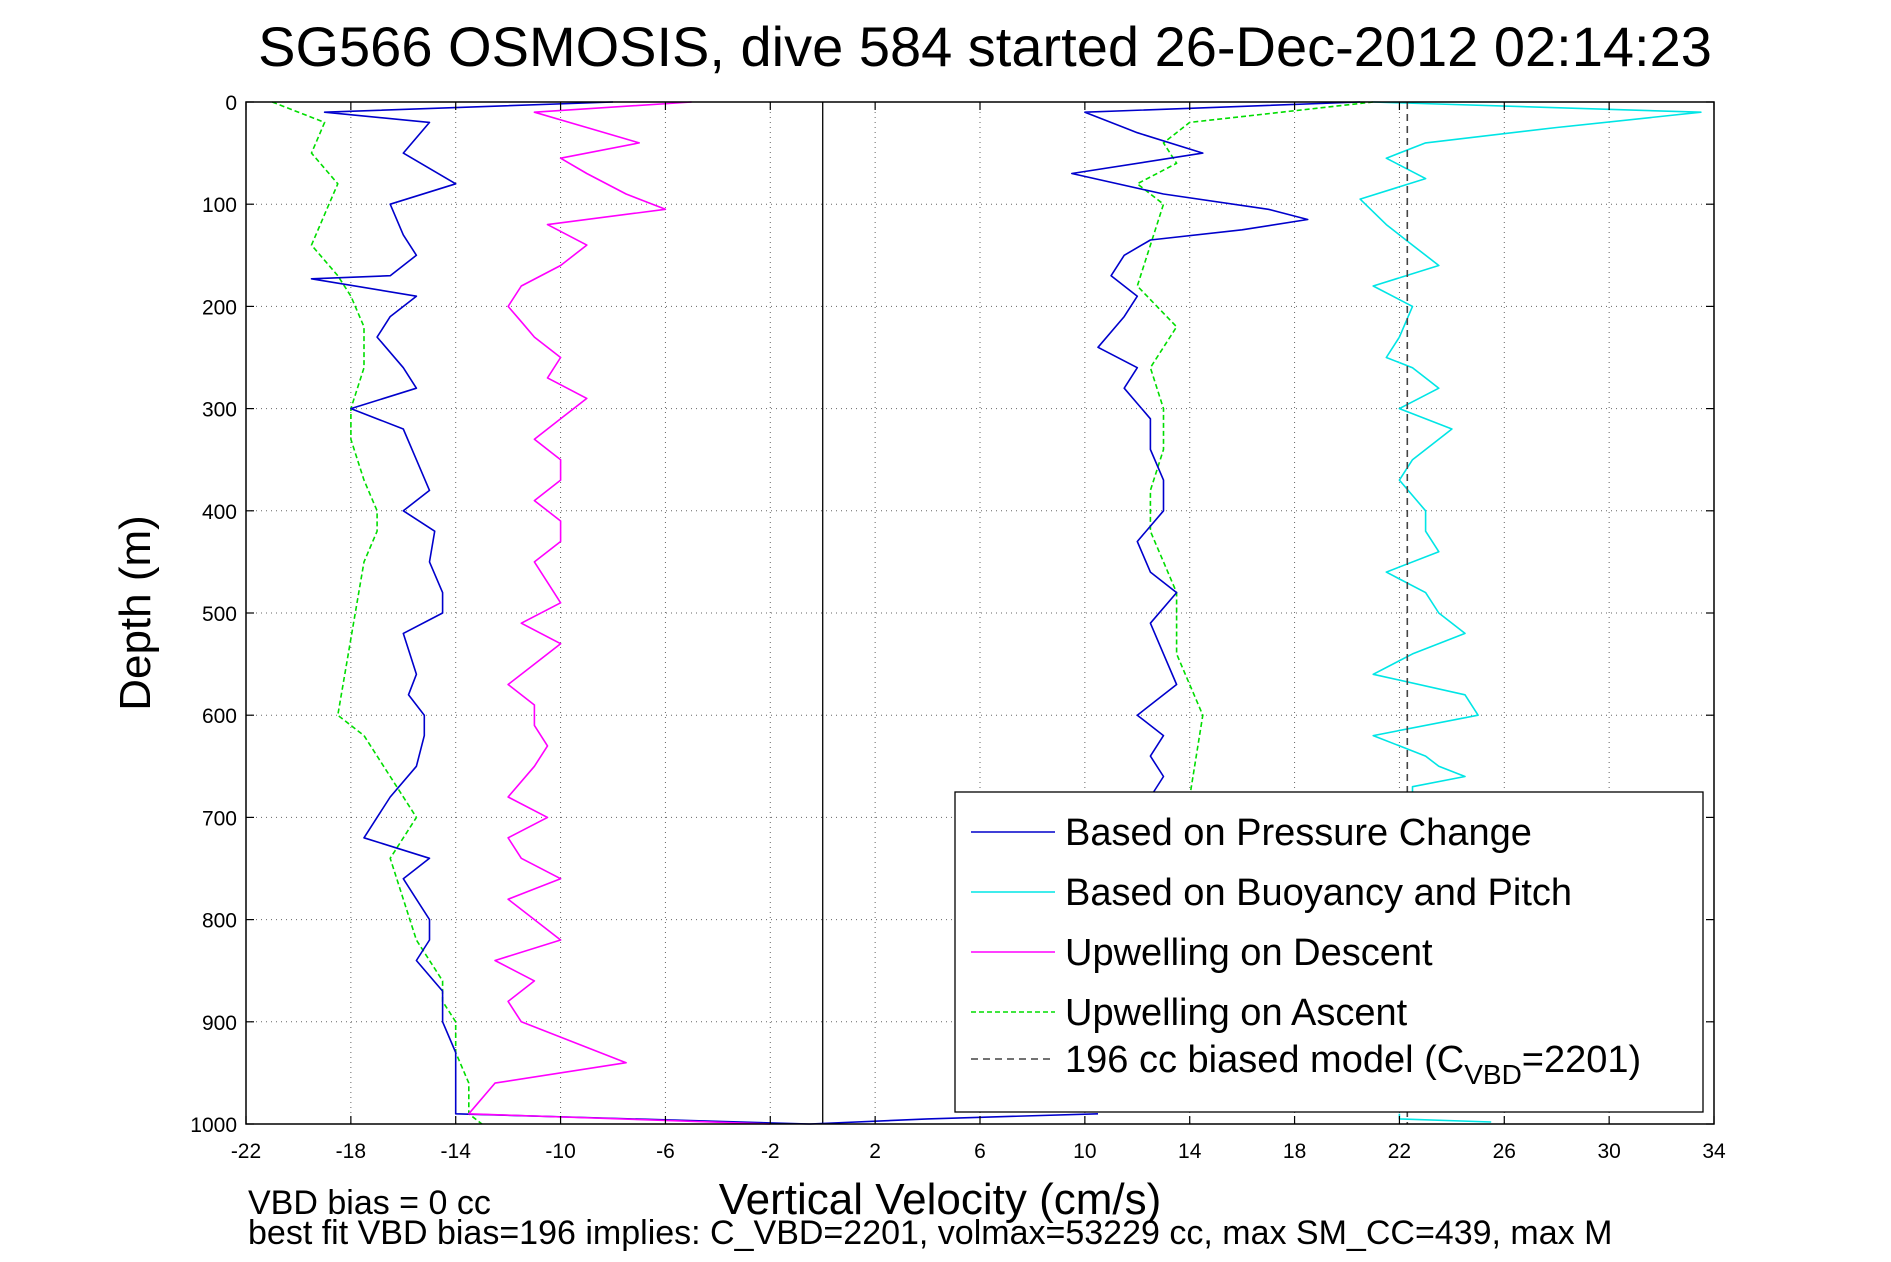  I want to click on x-tick-label: 14, so click(1190, 1151).